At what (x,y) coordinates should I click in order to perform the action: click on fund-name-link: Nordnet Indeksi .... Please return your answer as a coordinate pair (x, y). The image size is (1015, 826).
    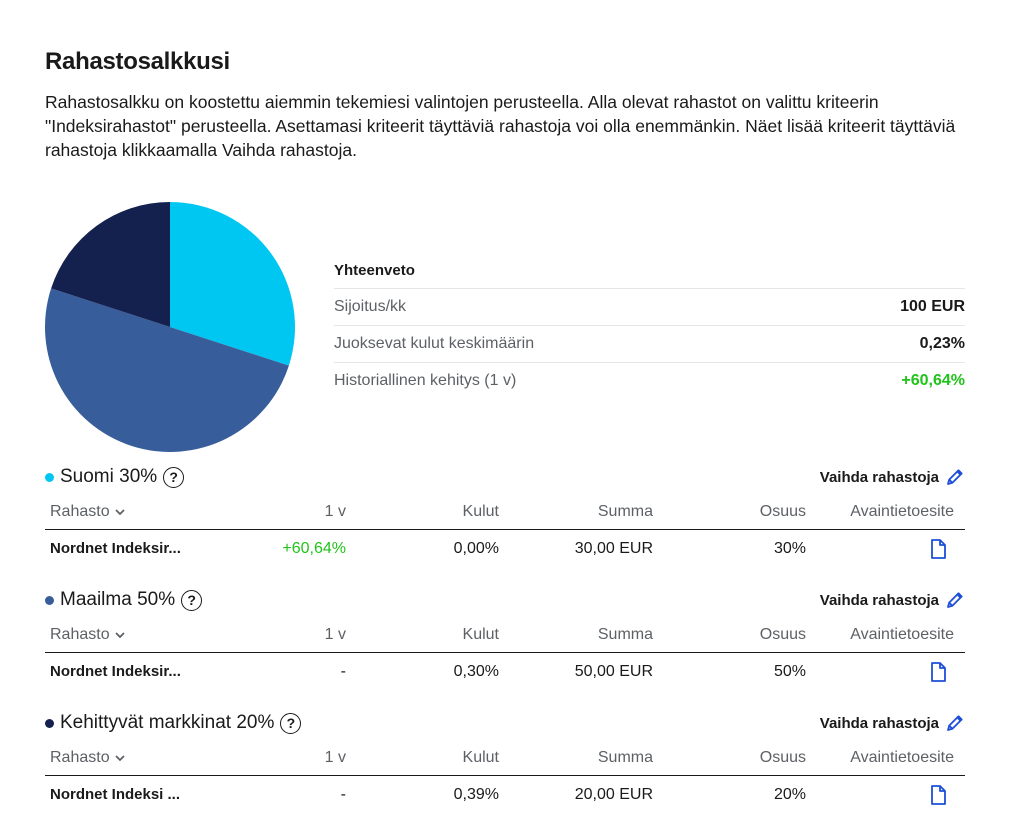
    Looking at the image, I should click on (115, 794).